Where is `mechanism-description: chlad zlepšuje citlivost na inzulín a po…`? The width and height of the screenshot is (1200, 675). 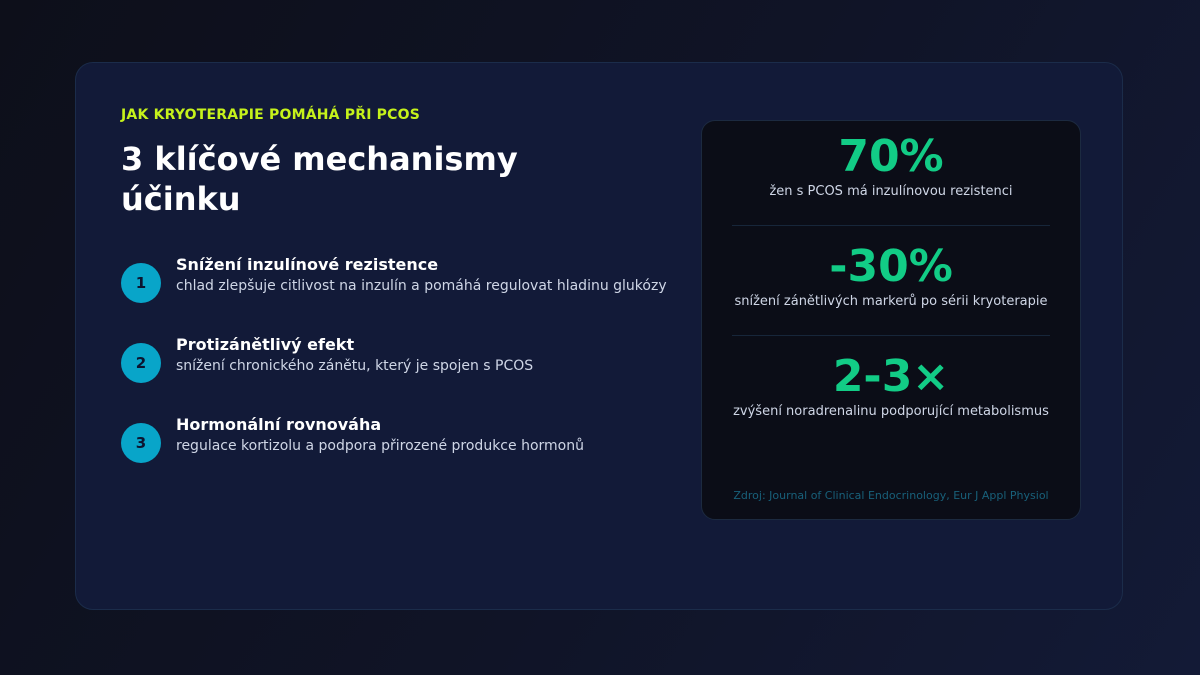
mechanism-description: chlad zlepšuje citlivost na inzulín a po… is located at coordinates (421, 286).